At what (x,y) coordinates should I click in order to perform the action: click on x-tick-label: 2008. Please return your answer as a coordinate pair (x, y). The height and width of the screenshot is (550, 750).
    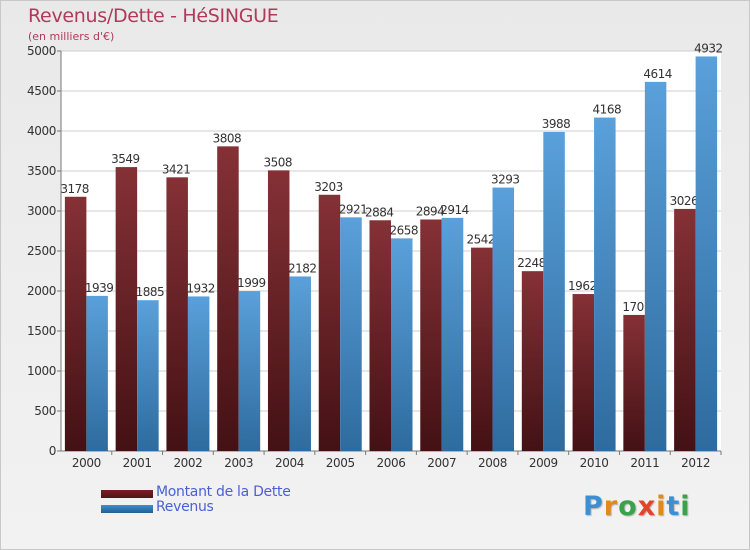
    Looking at the image, I should click on (492, 463).